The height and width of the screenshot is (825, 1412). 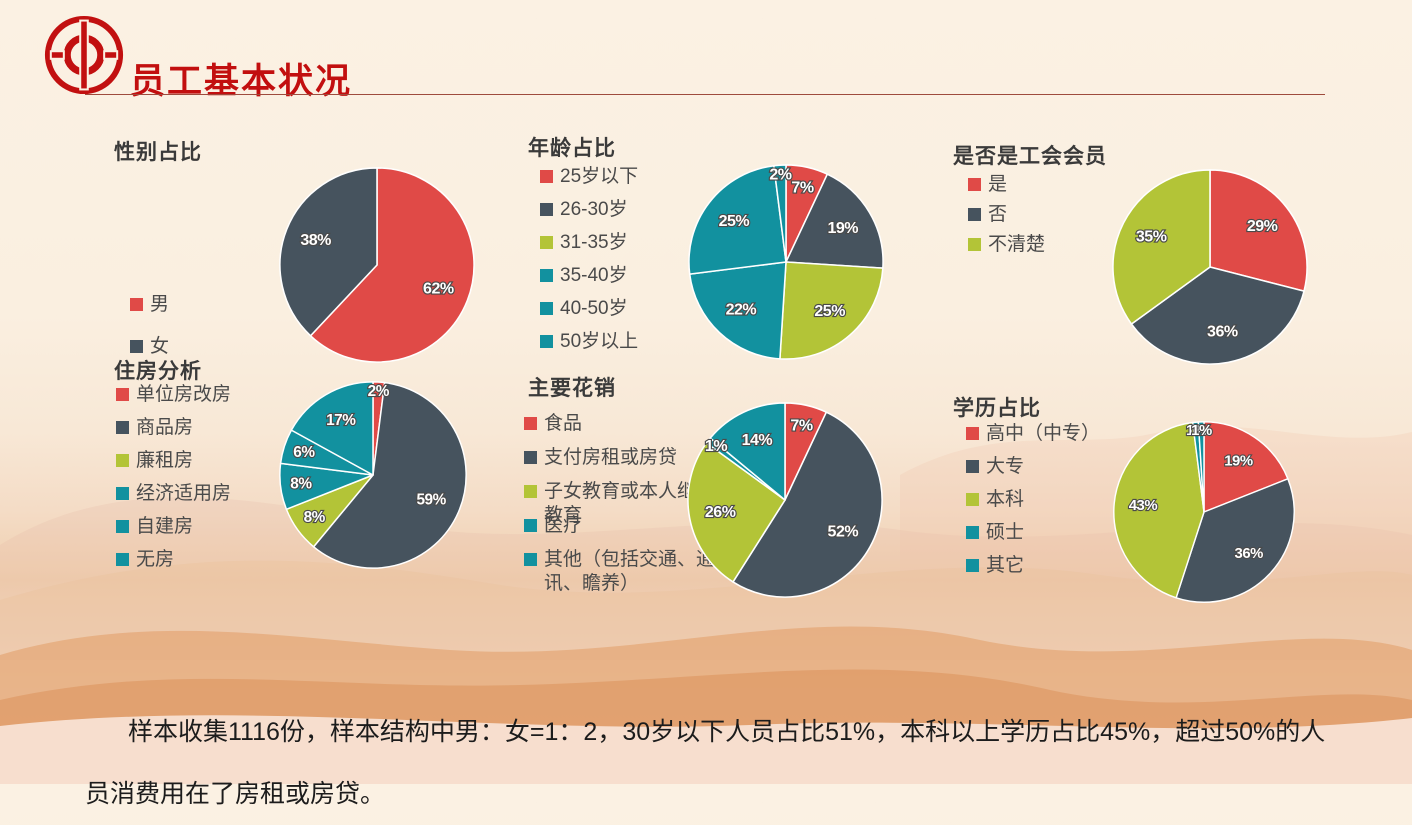 I want to click on pie-slice-label: 8%, so click(x=301, y=484).